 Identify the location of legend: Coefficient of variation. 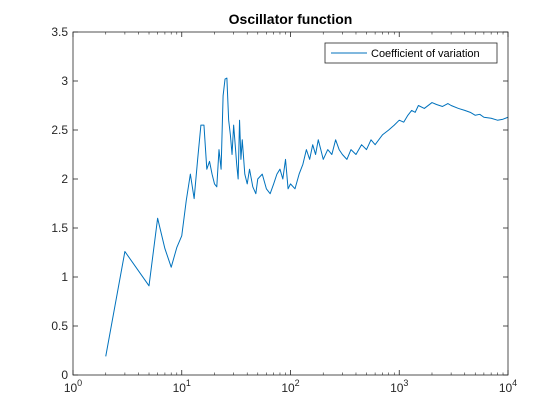
(411, 53).